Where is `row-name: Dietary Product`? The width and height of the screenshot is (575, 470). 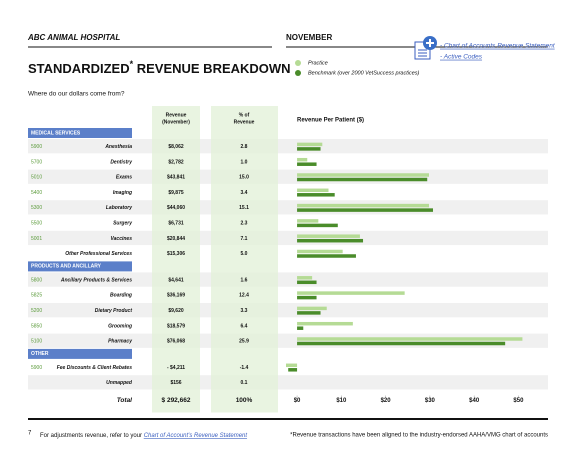 row-name: Dietary Product is located at coordinates (114, 311).